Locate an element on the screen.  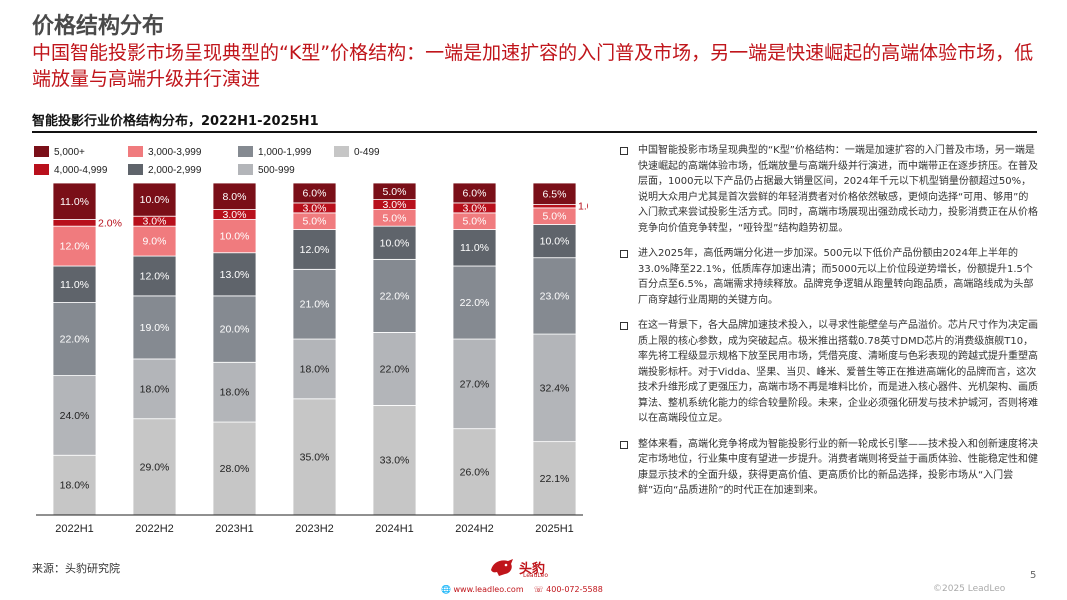
data-label: 9.0% is located at coordinates (155, 242).